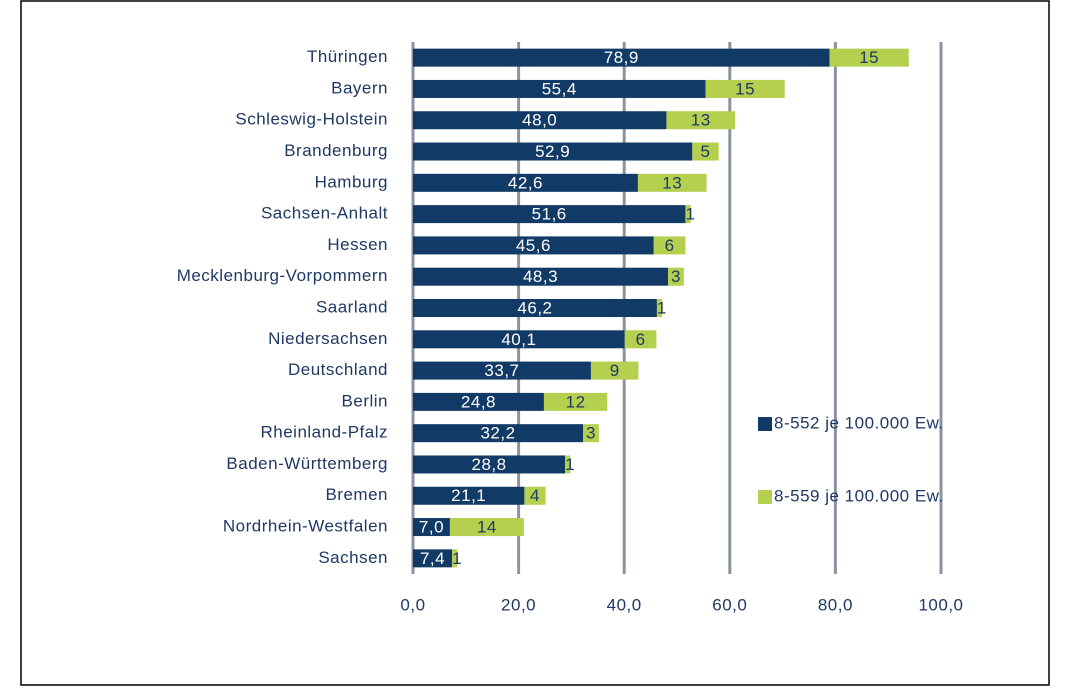 This screenshot has height=691, width=1070. Describe the element at coordinates (412, 604) in the screenshot. I see `x-tick-label: 0,0` at that location.